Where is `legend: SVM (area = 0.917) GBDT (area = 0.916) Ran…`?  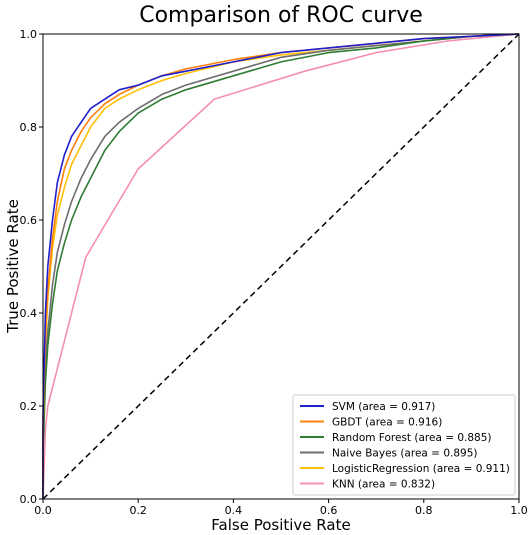 legend: SVM (area = 0.917) GBDT (area = 0.916) Ran… is located at coordinates (404, 445).